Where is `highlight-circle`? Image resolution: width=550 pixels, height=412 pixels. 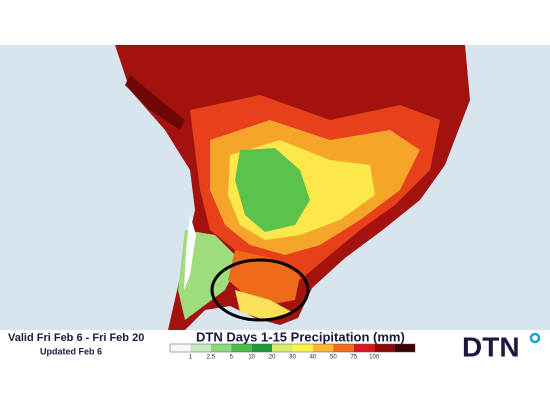 highlight-circle is located at coordinates (260, 290).